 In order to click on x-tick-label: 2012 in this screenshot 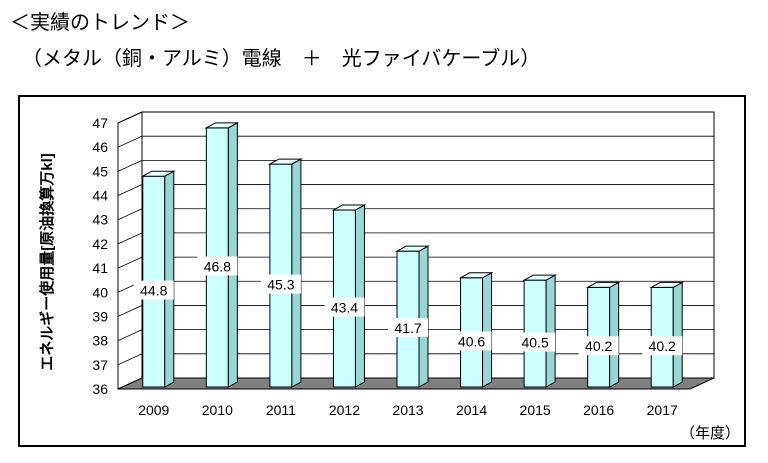, I will do `click(344, 410)`.